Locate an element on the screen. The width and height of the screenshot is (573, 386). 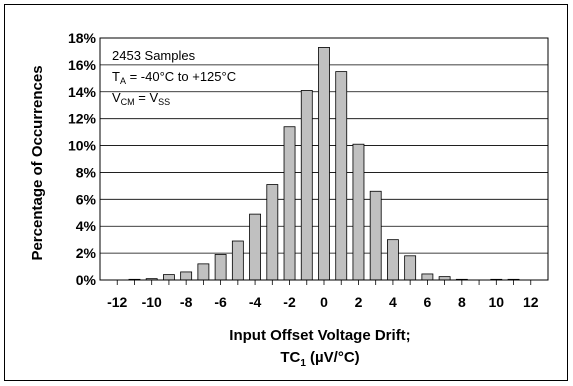
x-tick-label: 0 is located at coordinates (324, 302).